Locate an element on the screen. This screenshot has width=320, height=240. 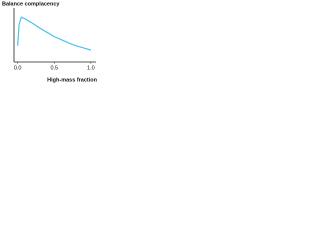
x-tick-label: 0.5 is located at coordinates (54, 68).